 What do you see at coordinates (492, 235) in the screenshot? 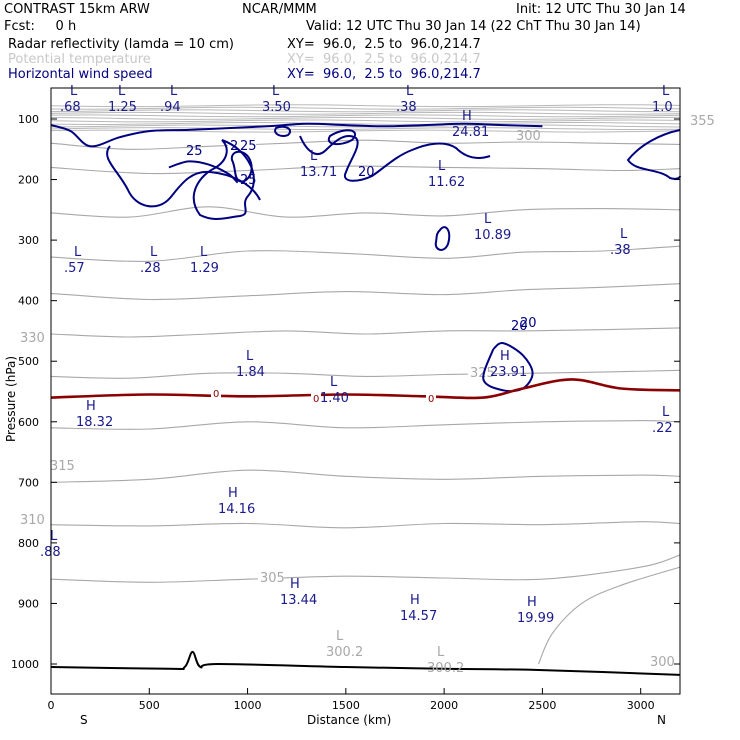
I see `extremum-value: 10.89` at bounding box center [492, 235].